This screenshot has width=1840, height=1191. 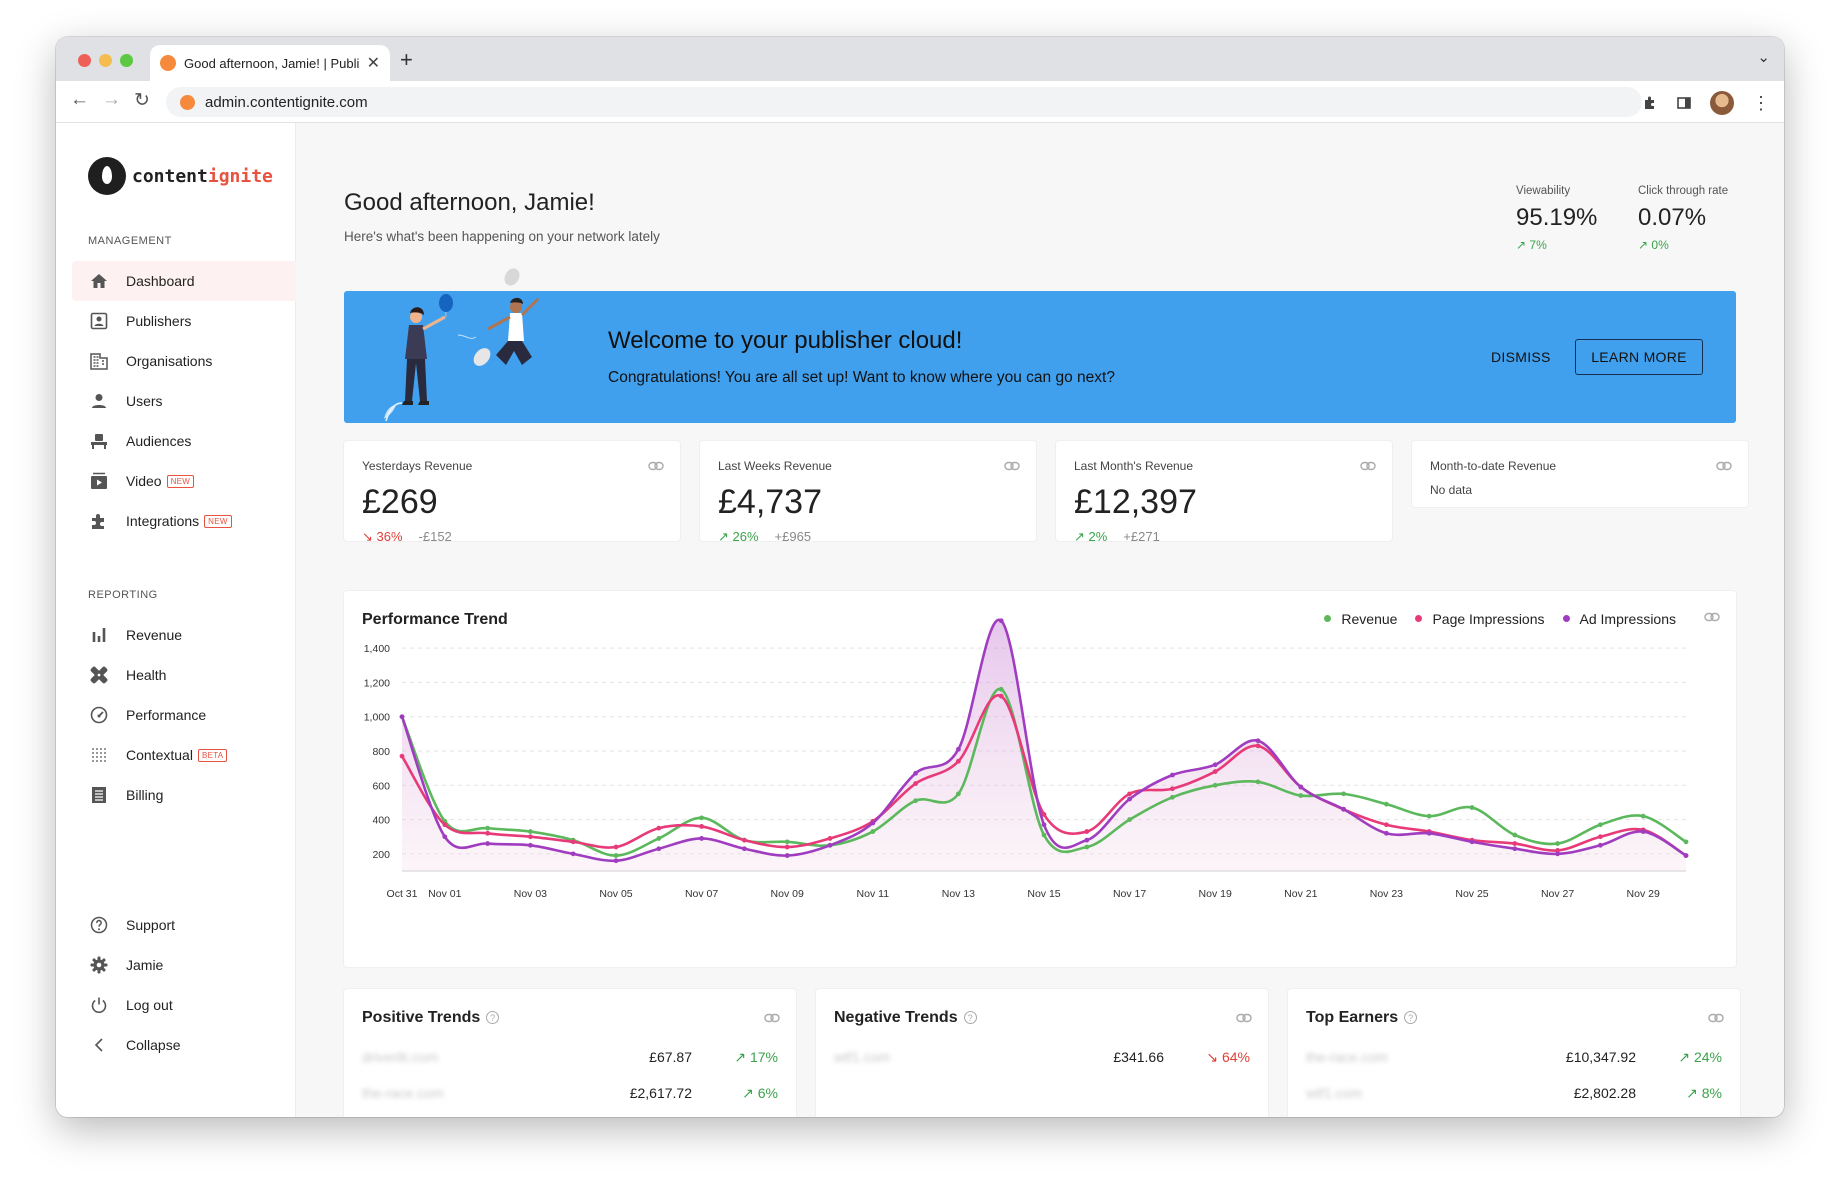 What do you see at coordinates (1684, 103) in the screenshot?
I see `side-panel-icon` at bounding box center [1684, 103].